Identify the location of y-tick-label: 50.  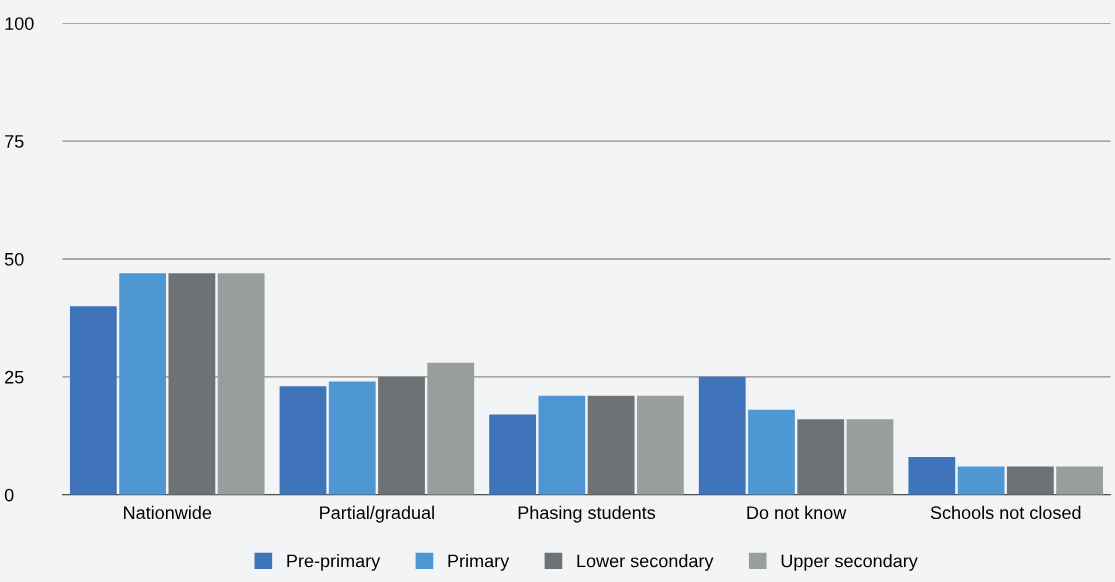
(14, 259).